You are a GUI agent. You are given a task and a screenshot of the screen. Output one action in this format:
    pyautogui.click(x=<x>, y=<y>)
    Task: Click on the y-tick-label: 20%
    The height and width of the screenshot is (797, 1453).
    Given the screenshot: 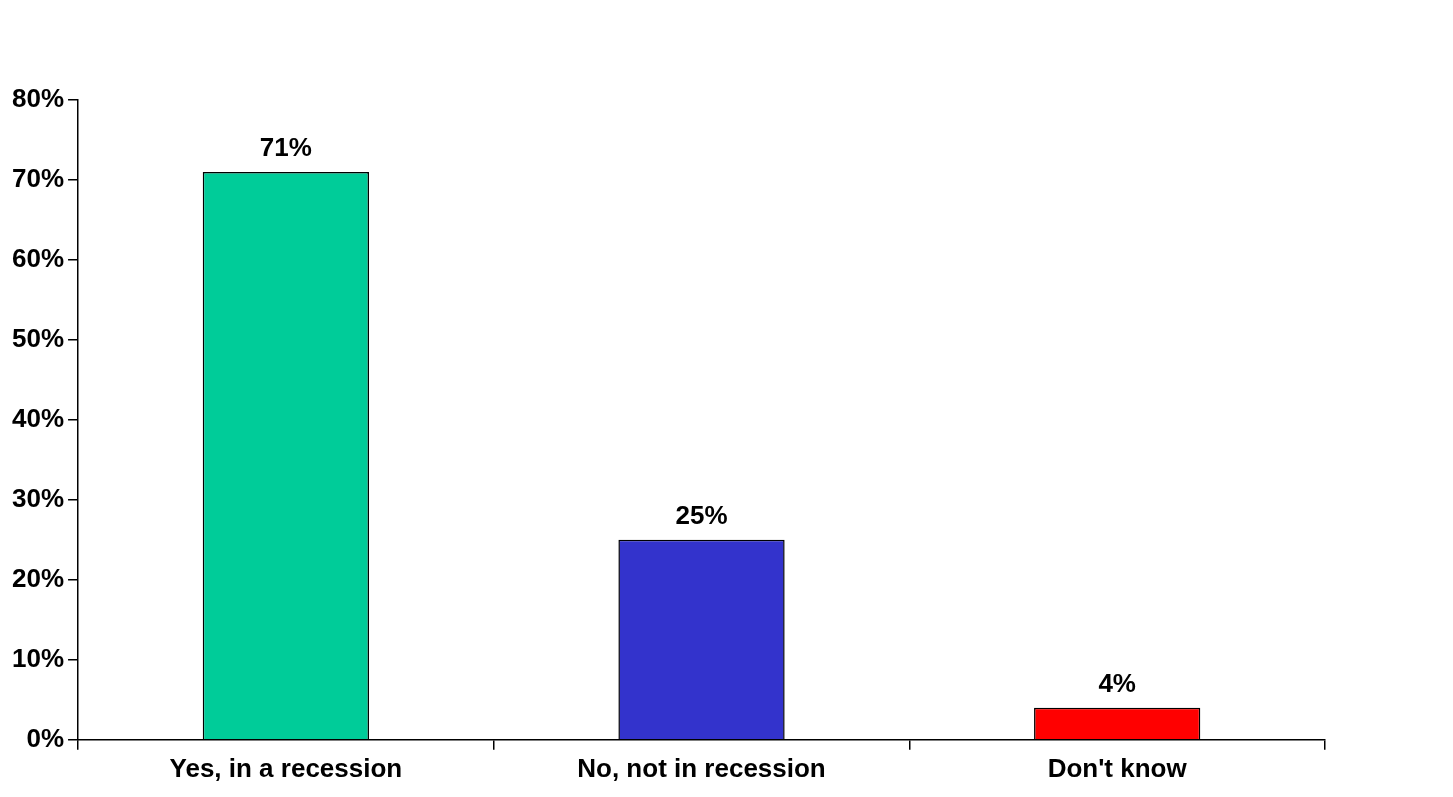 What is the action you would take?
    pyautogui.click(x=38, y=578)
    